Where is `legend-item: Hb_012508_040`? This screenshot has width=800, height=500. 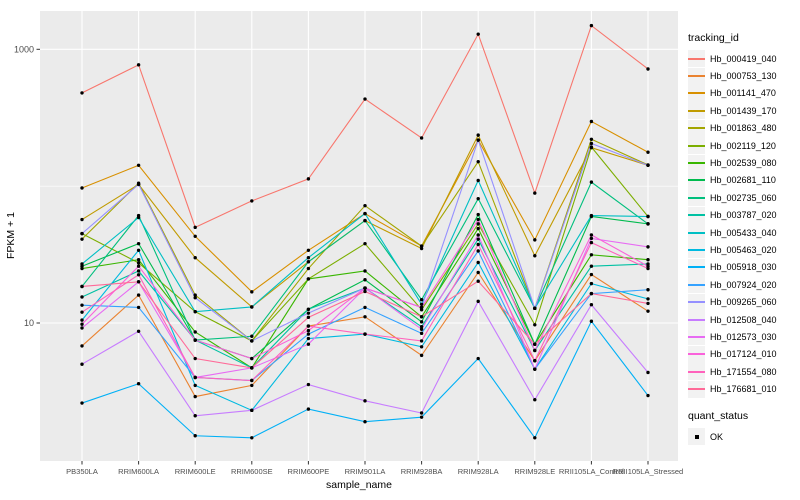 legend-item: Hb_012508_040 is located at coordinates (744, 320).